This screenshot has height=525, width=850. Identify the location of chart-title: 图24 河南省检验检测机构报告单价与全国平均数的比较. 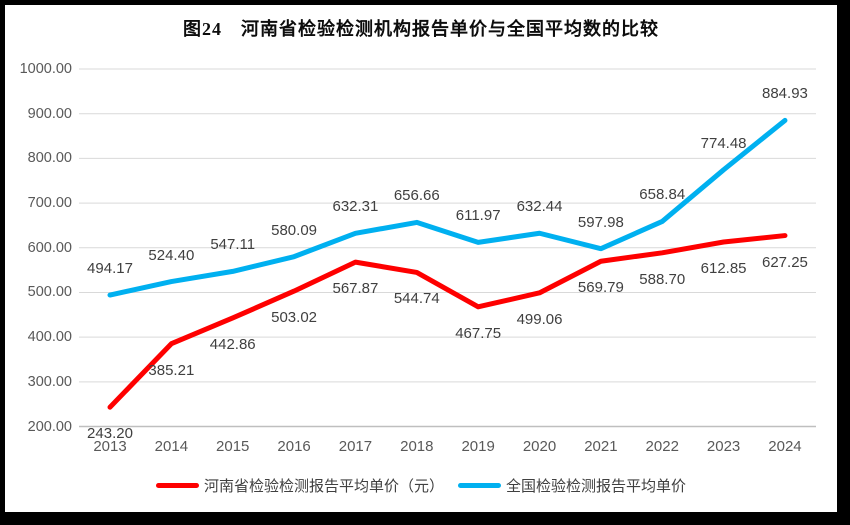
(421, 29).